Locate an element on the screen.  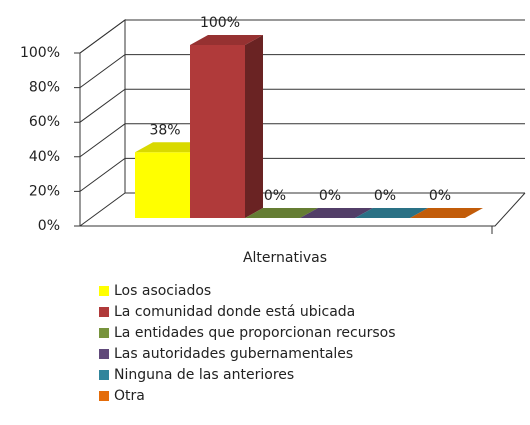
y-tick-label: 20% is located at coordinates (44, 191).